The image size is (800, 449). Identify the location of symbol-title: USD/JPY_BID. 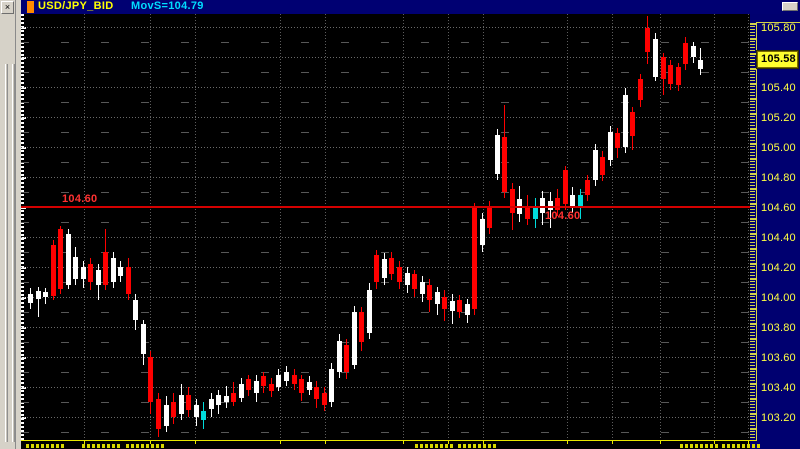
(76, 6).